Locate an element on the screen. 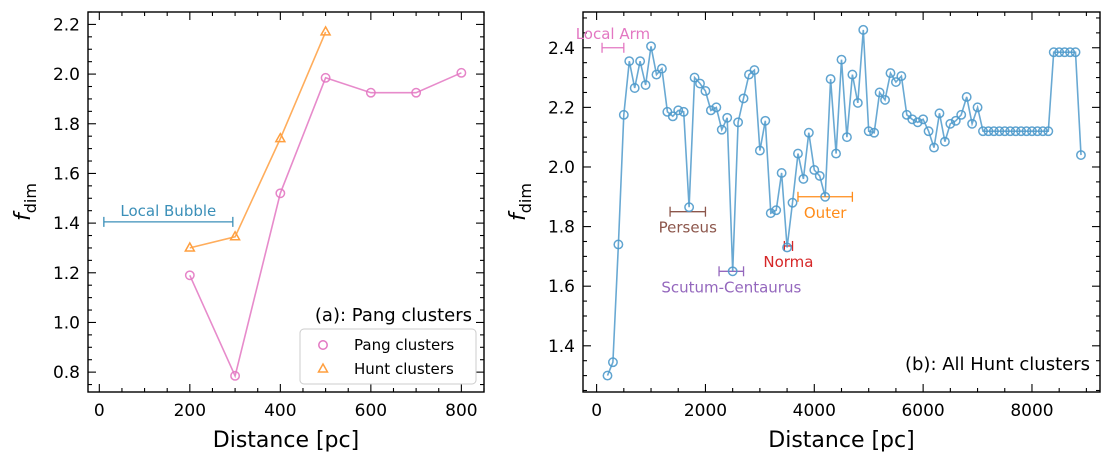 Image resolution: width=1103 pixels, height=455 pixels. annotation-label: Outer is located at coordinates (825, 213).